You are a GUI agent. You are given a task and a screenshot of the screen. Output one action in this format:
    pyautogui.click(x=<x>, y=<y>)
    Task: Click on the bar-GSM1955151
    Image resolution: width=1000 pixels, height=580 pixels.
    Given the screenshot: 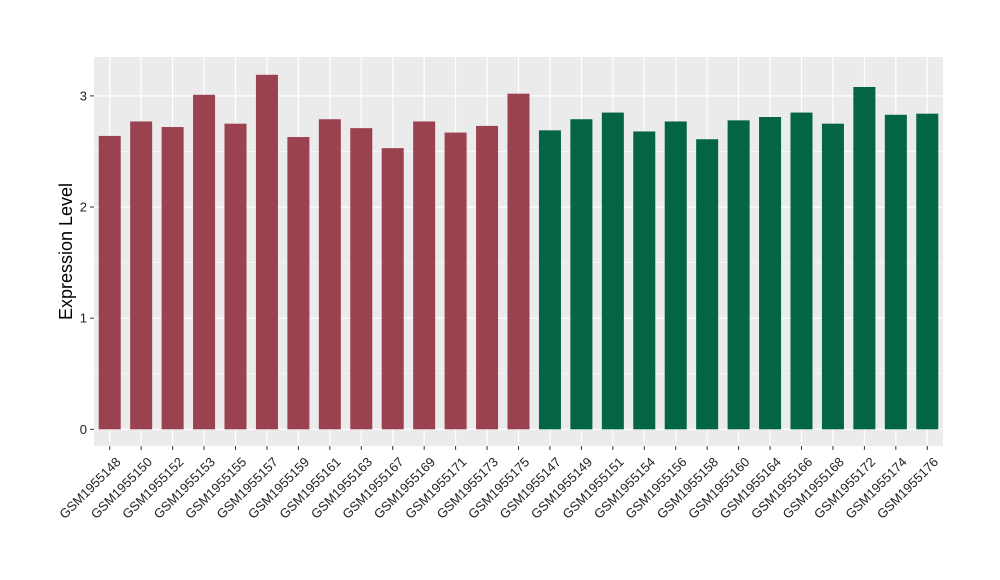 What is the action you would take?
    pyautogui.click(x=612, y=271)
    